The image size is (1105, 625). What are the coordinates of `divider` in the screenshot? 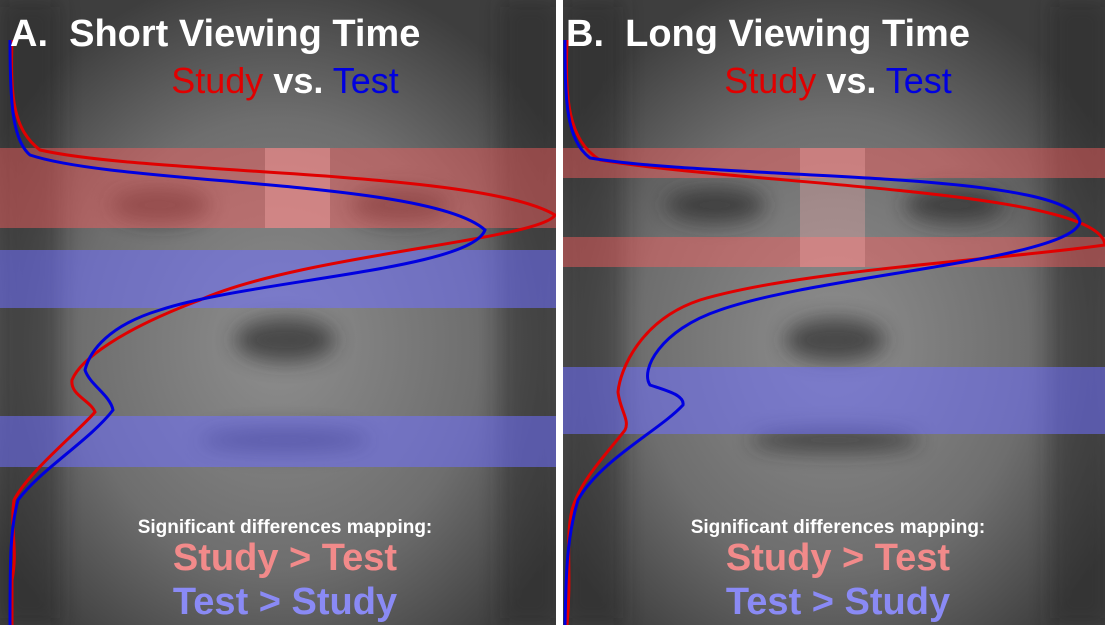 It's located at (559, 312).